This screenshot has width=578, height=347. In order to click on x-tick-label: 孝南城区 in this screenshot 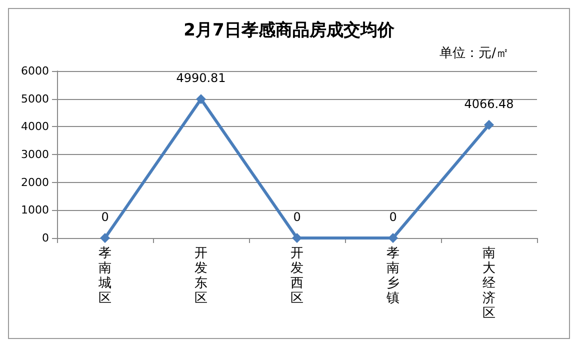, I will do `click(105, 276)`.